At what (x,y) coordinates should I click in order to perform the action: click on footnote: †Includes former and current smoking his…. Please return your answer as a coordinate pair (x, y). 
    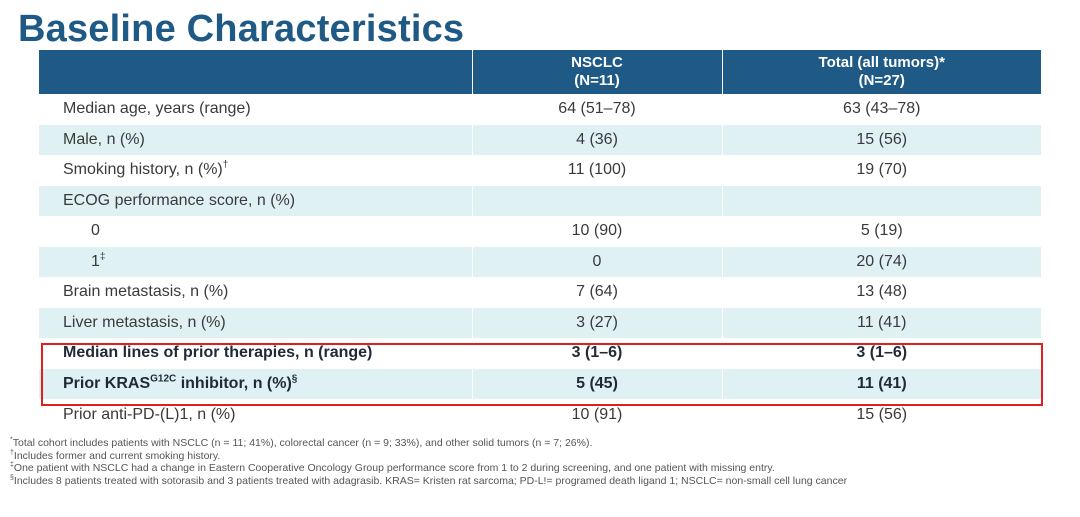
    Looking at the image, I should click on (115, 455).